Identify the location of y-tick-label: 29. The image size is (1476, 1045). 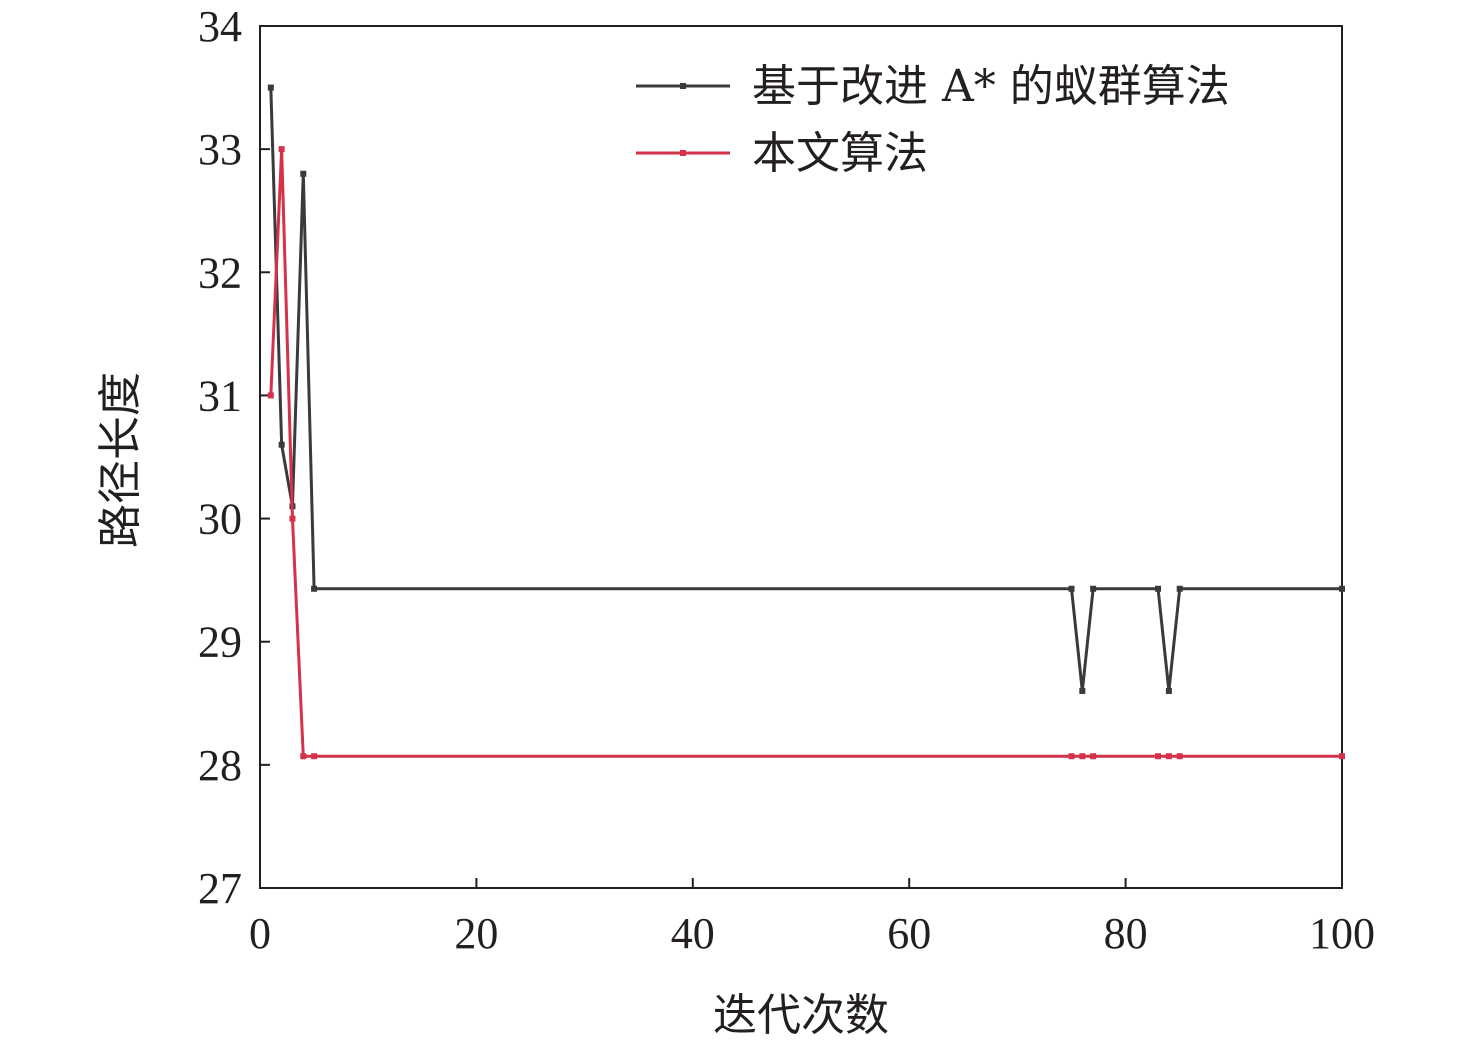
(220, 642).